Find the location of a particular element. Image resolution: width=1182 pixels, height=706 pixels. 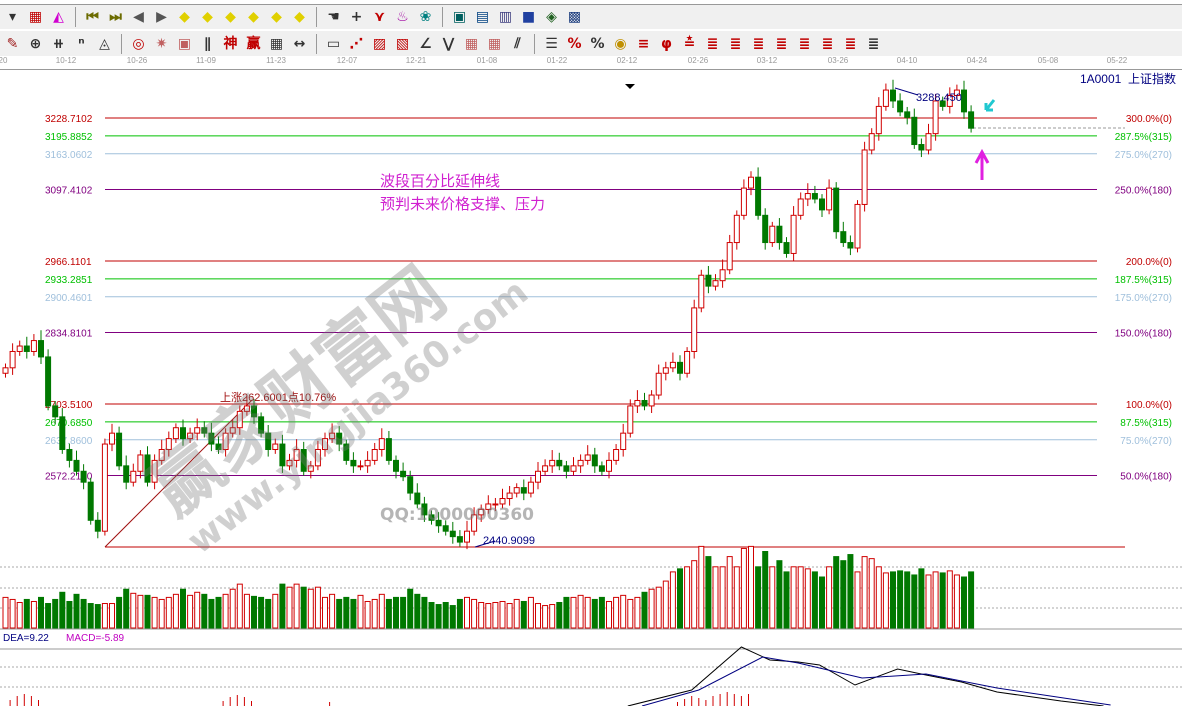

crosshair-icon: + is located at coordinates (356, 17).